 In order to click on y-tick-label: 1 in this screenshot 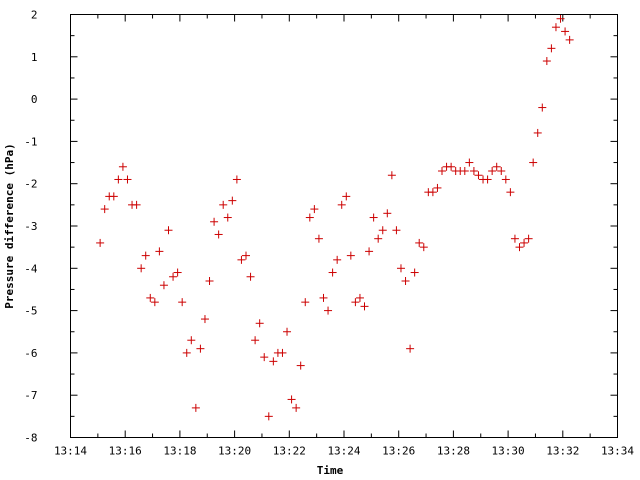, I will do `click(34, 57)`.